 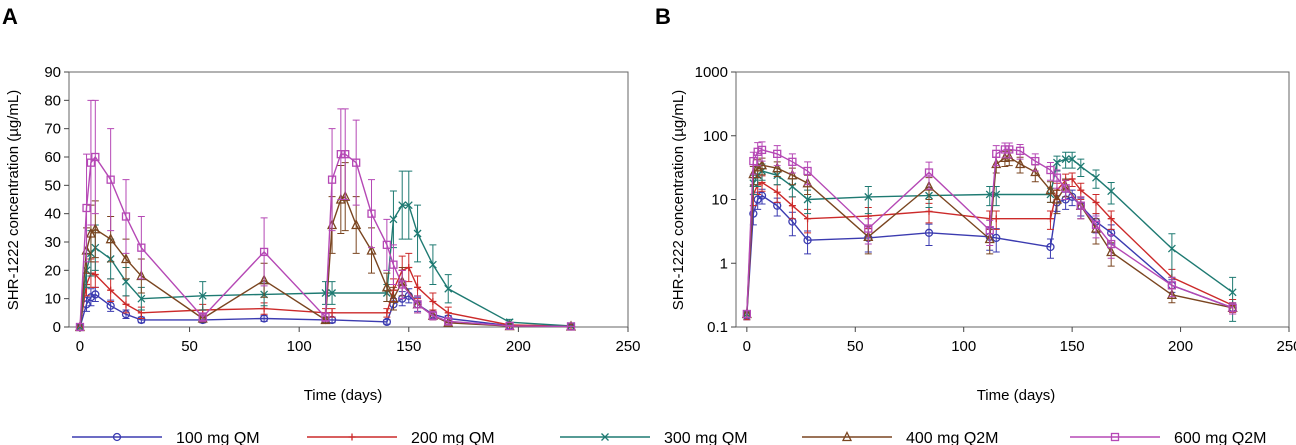 What do you see at coordinates (52, 299) in the screenshot?
I see `panel-a-y-tick-label: 10` at bounding box center [52, 299].